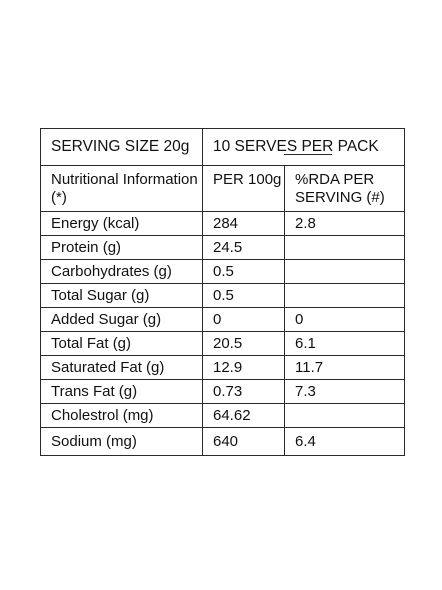 This screenshot has width=442, height=590. I want to click on rda-value-cell: 11.7, so click(344, 367).